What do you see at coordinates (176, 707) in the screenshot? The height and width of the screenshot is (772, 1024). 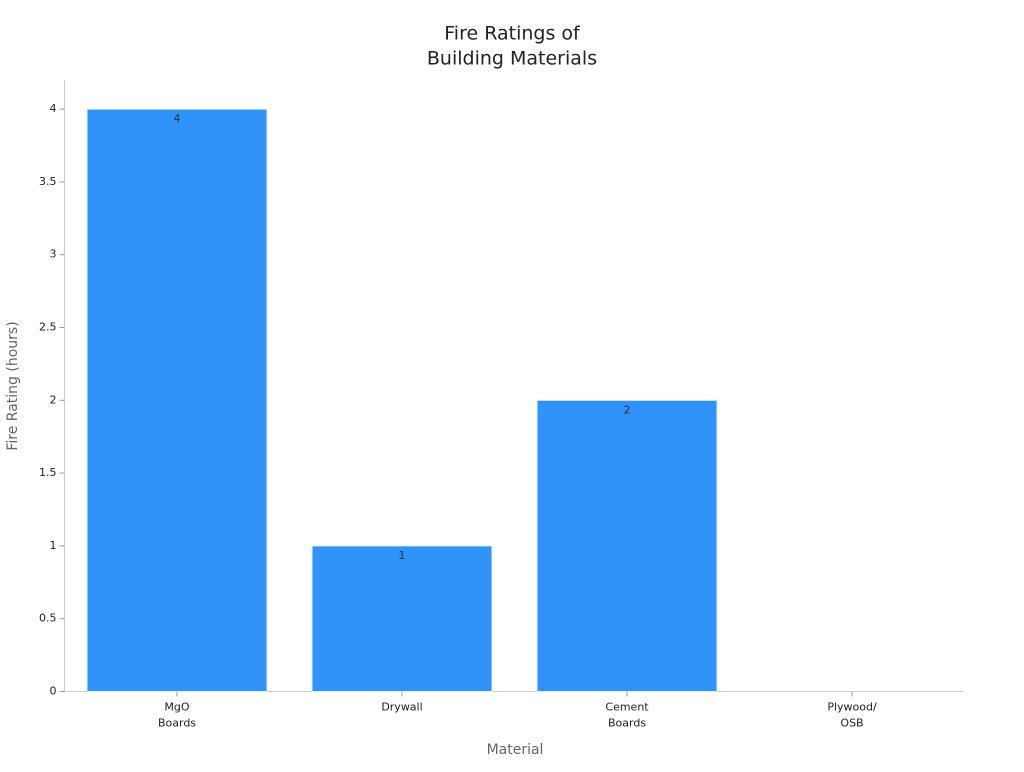 I see `x-tick-label: MgO` at bounding box center [176, 707].